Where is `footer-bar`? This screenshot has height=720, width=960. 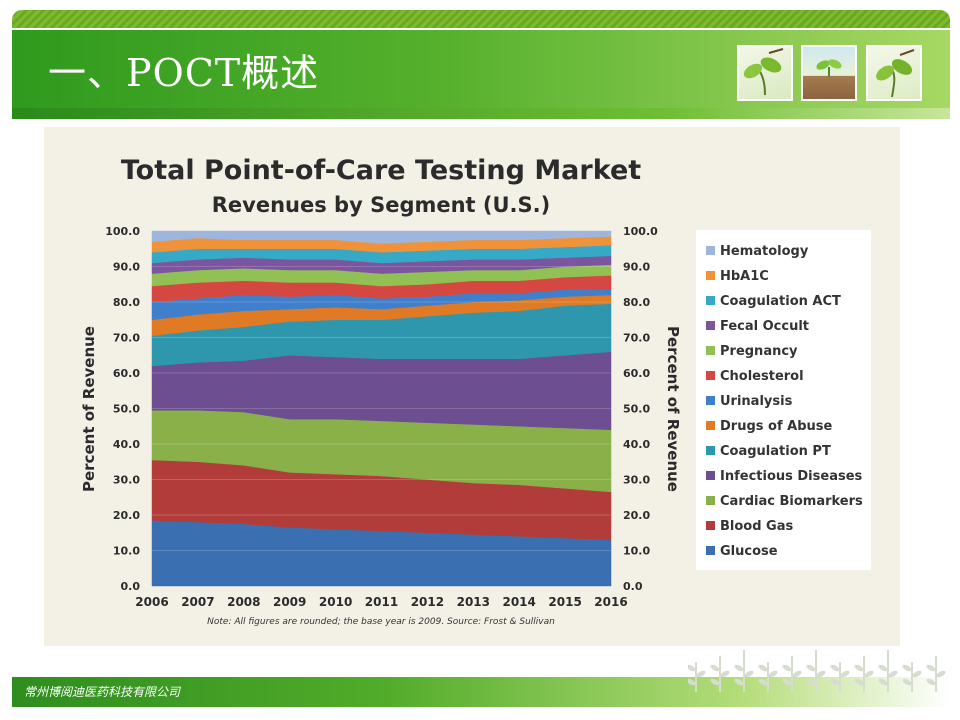 footer-bar is located at coordinates (481, 692).